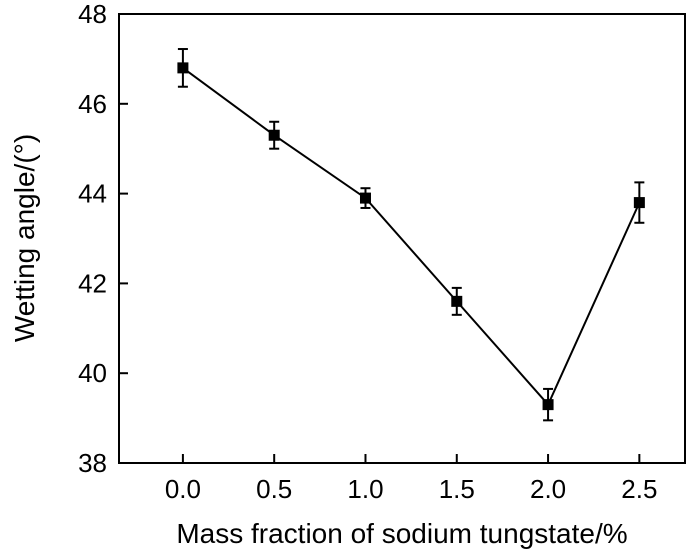 This screenshot has width=700, height=558. What do you see at coordinates (183, 489) in the screenshot?
I see `x-tick-label: 0.0` at bounding box center [183, 489].